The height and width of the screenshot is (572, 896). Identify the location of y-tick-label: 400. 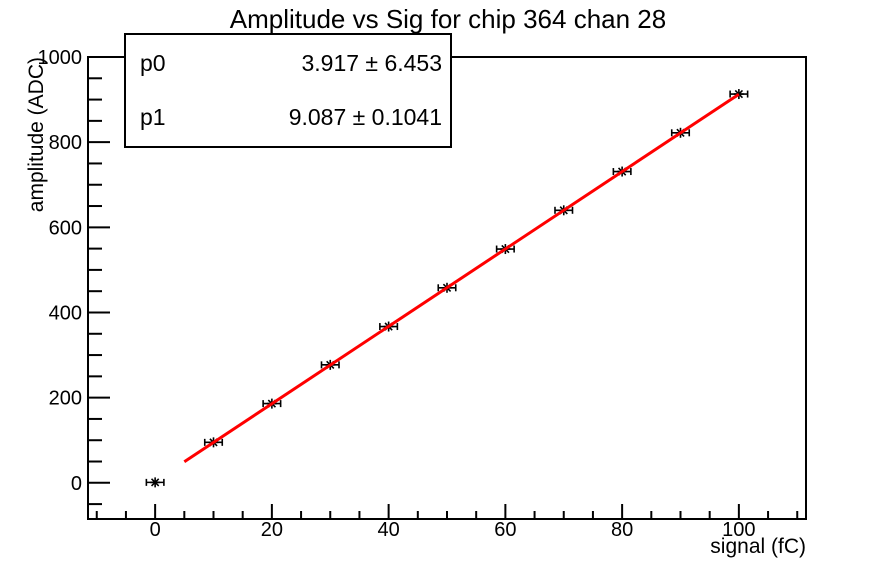
(65, 313).